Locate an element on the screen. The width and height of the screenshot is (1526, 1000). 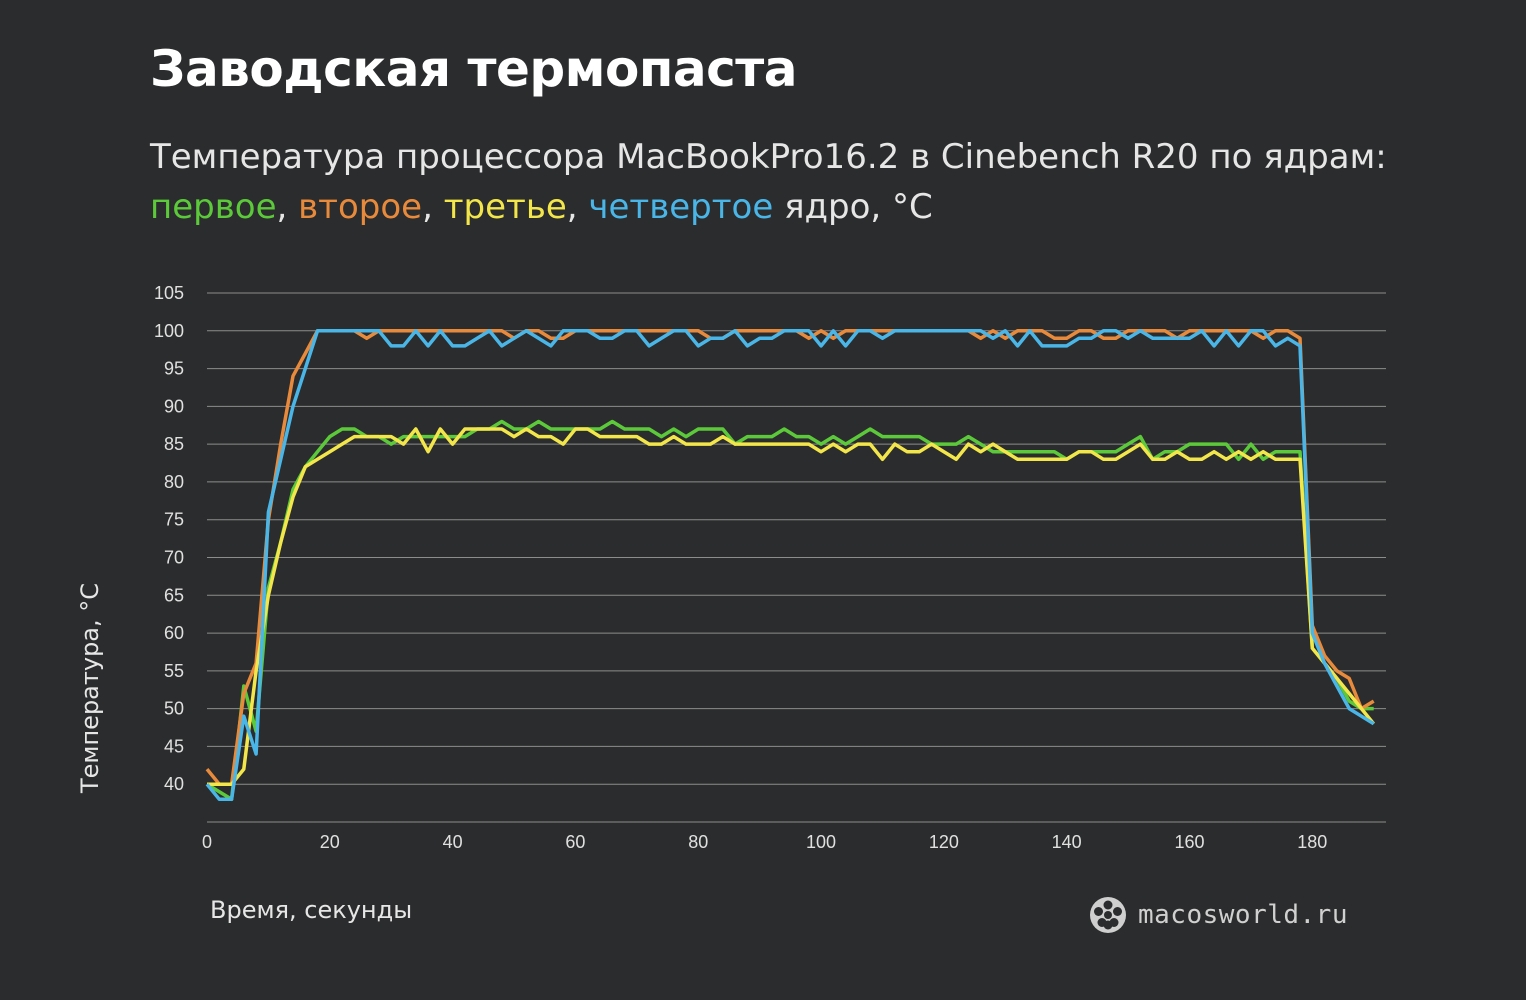
film-reel-icon is located at coordinates (1108, 915).